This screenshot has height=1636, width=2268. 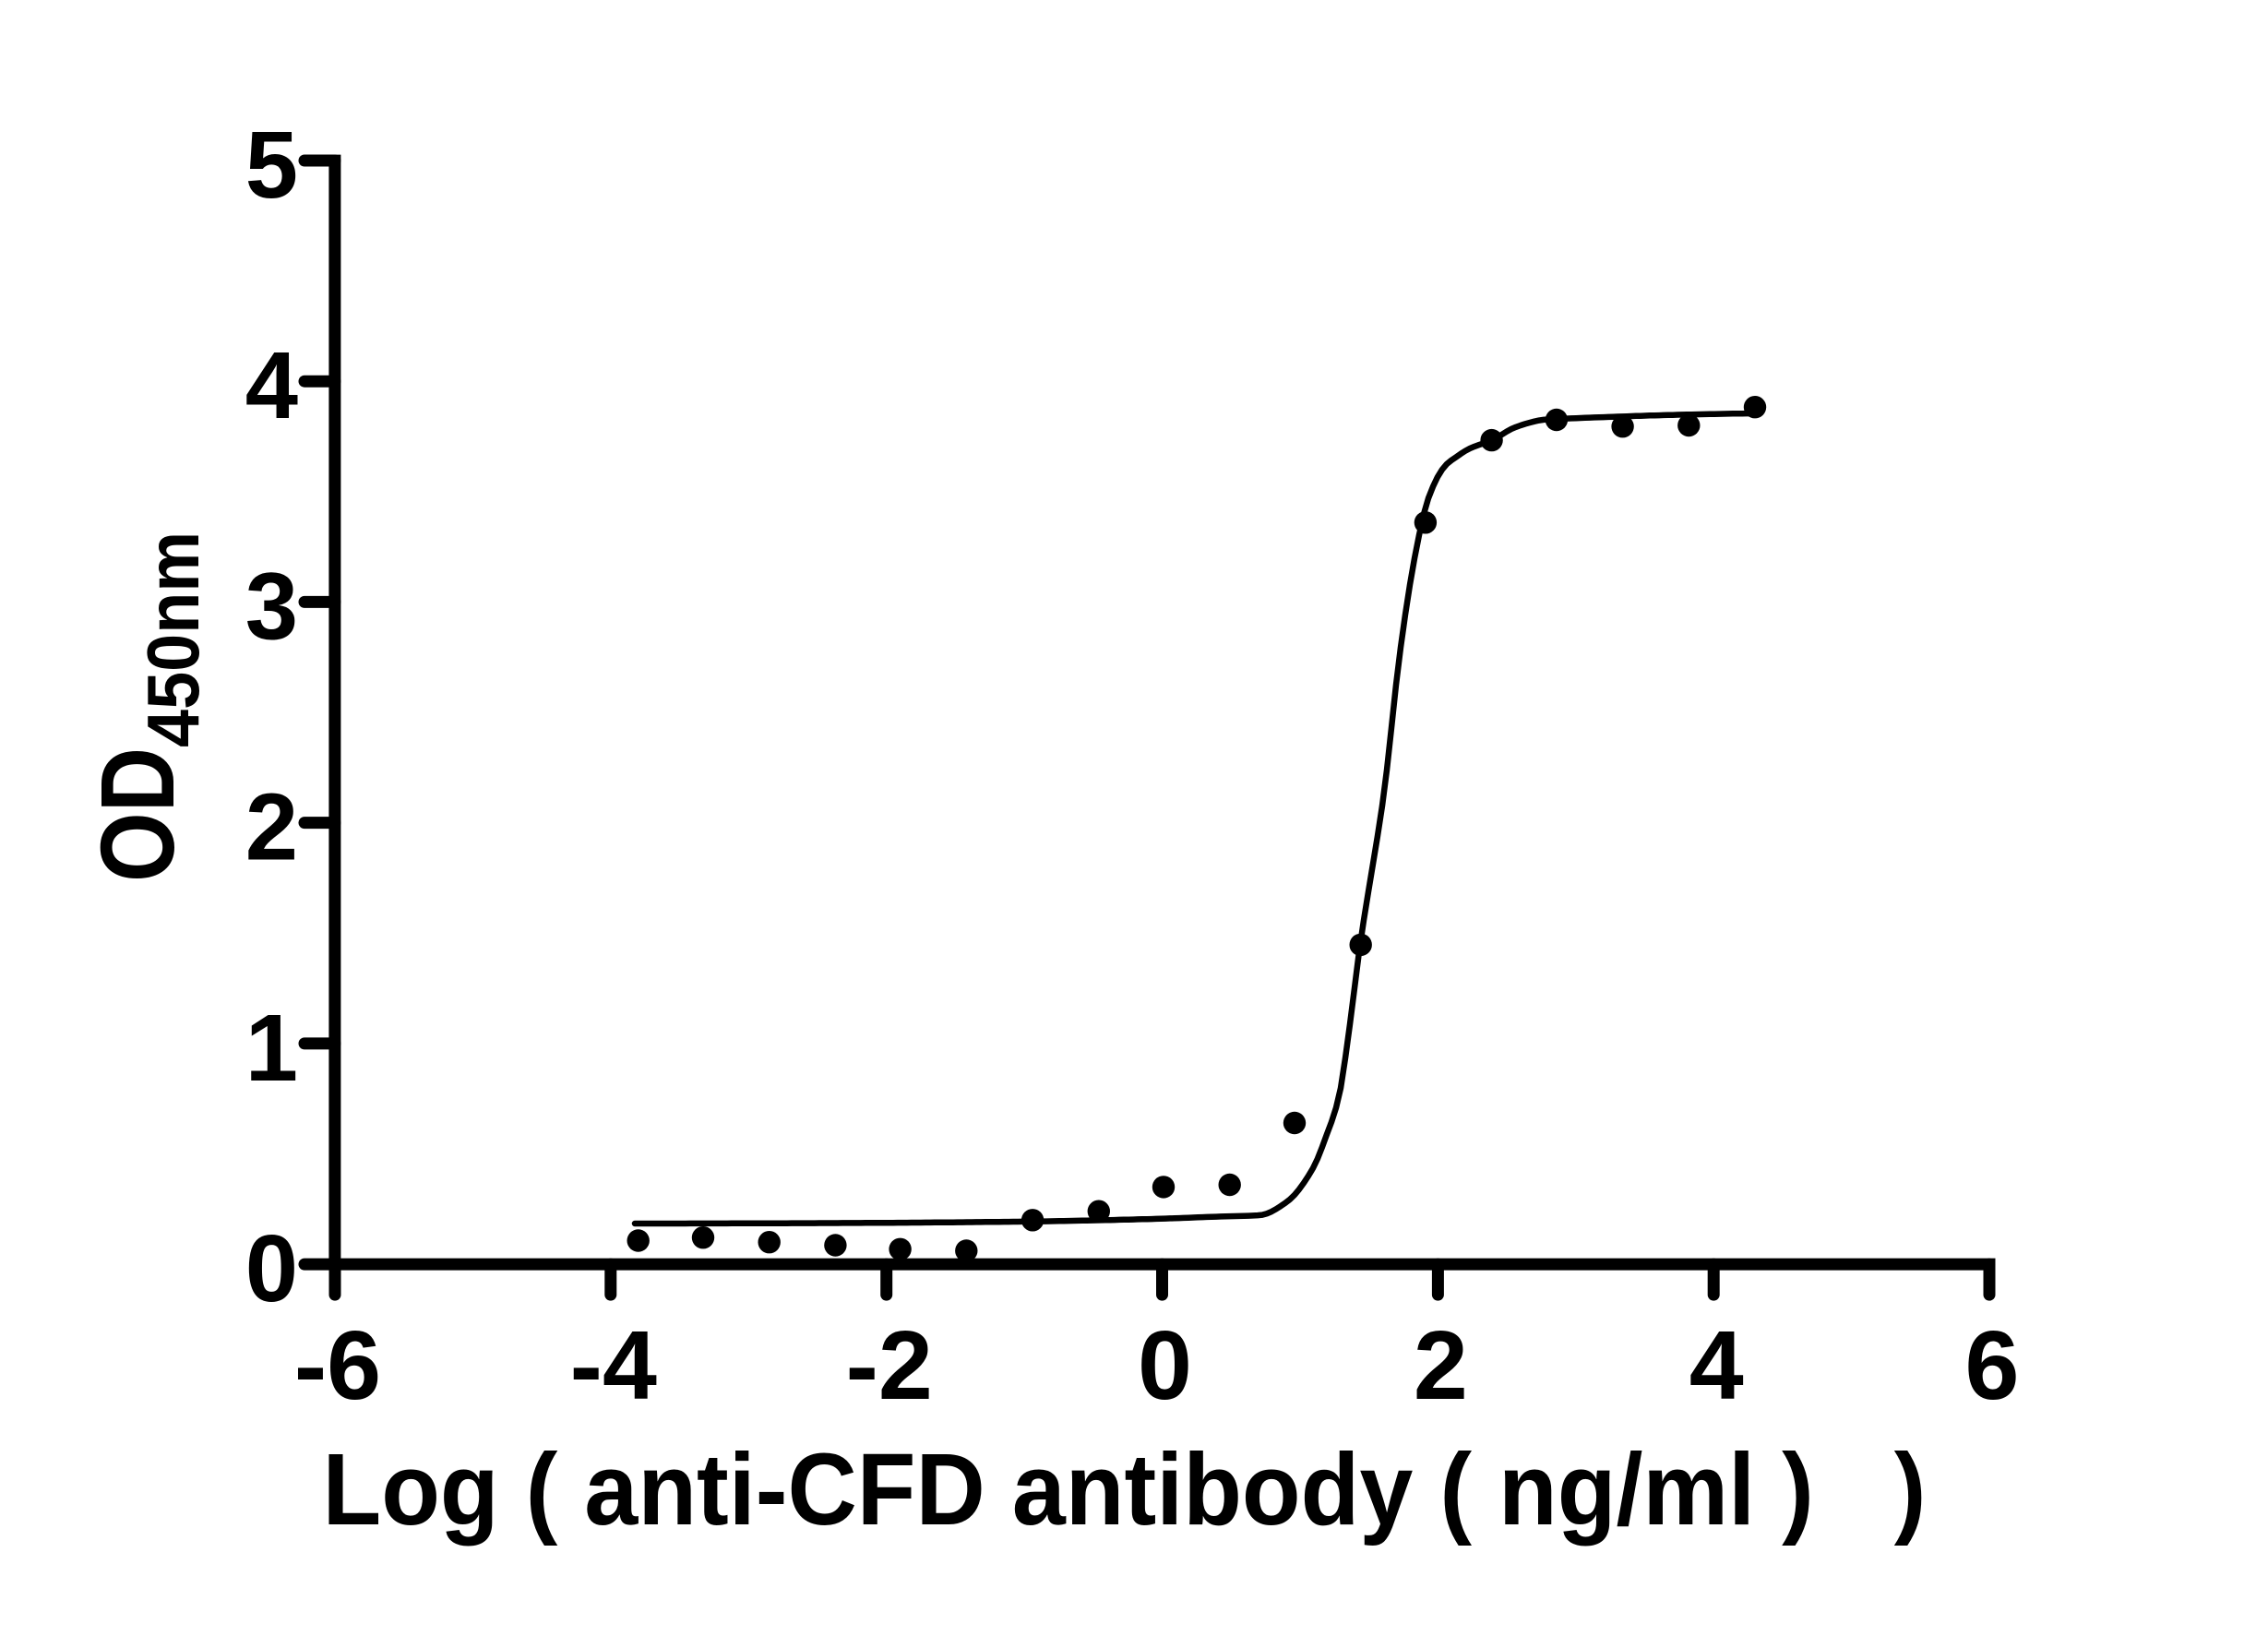 I want to click on svg-text: 1, so click(x=271, y=1048).